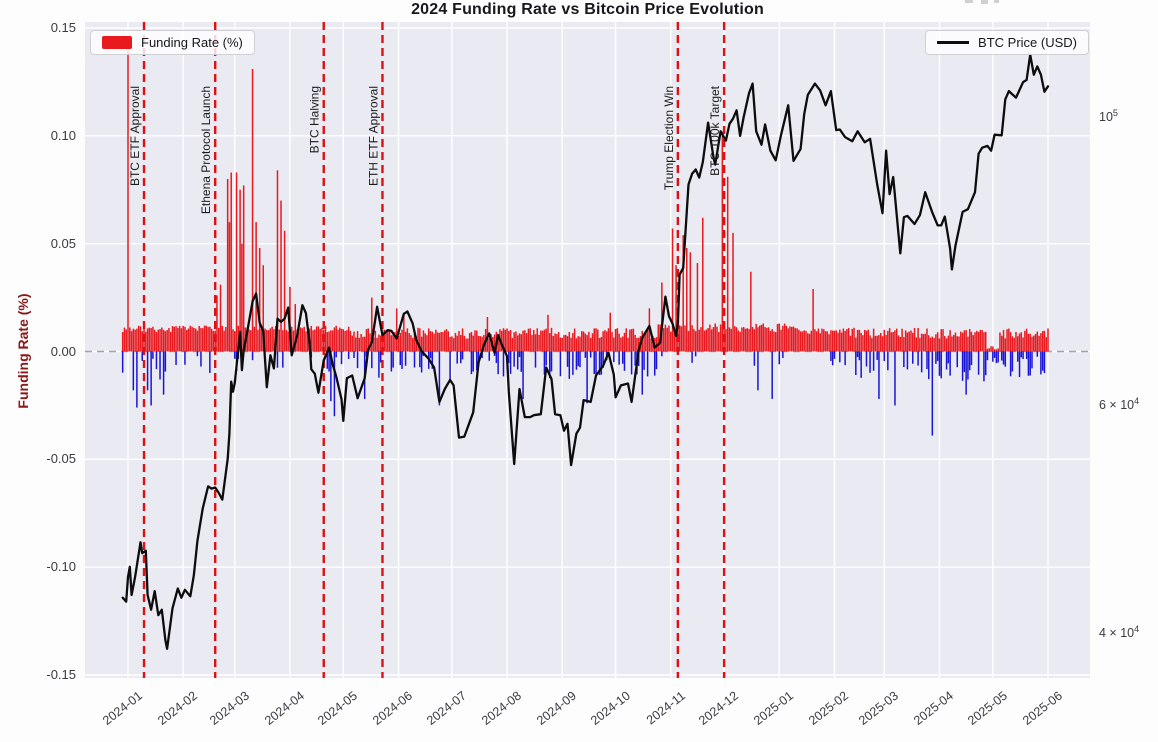  What do you see at coordinates (953, 42) in the screenshot?
I see `btc-price-line-swatch-icon` at bounding box center [953, 42].